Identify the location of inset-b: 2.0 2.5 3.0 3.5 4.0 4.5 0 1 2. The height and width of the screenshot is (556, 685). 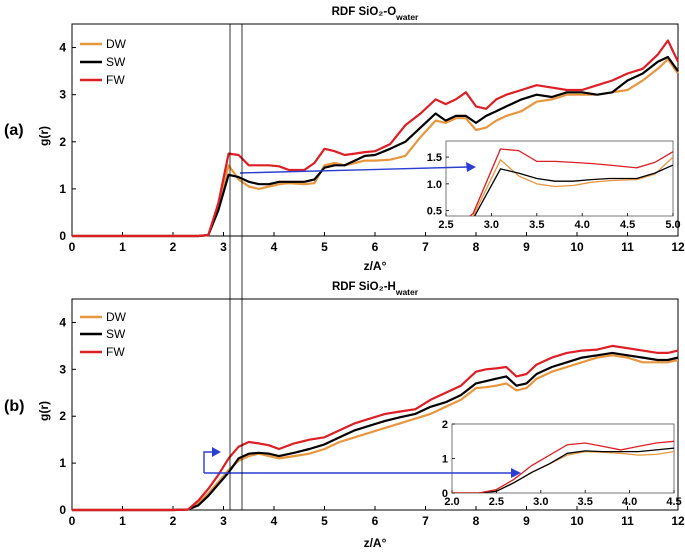
(562, 463).